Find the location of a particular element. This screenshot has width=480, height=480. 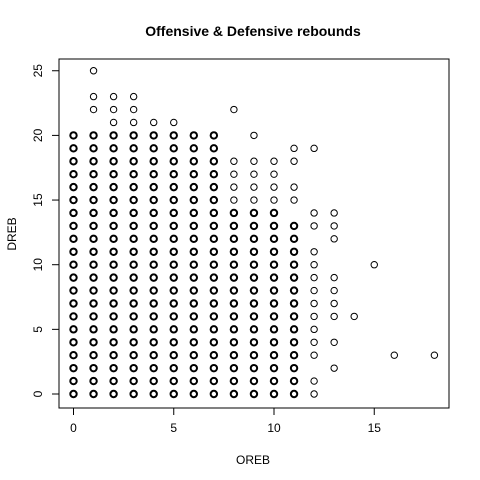

x-tick-label: 15 is located at coordinates (375, 428).